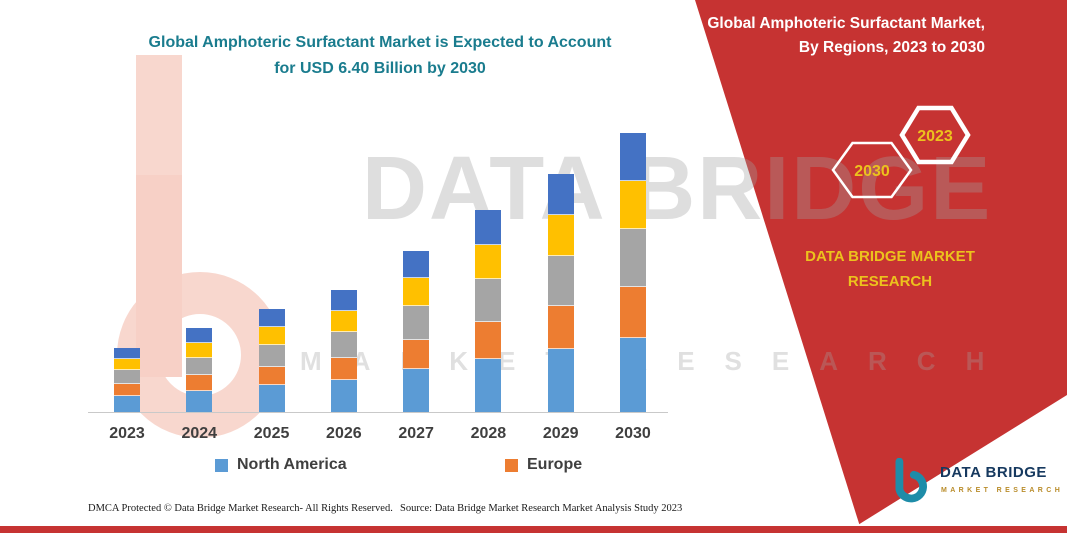  What do you see at coordinates (488, 433) in the screenshot?
I see `x-axis-label-2028: 2028` at bounding box center [488, 433].